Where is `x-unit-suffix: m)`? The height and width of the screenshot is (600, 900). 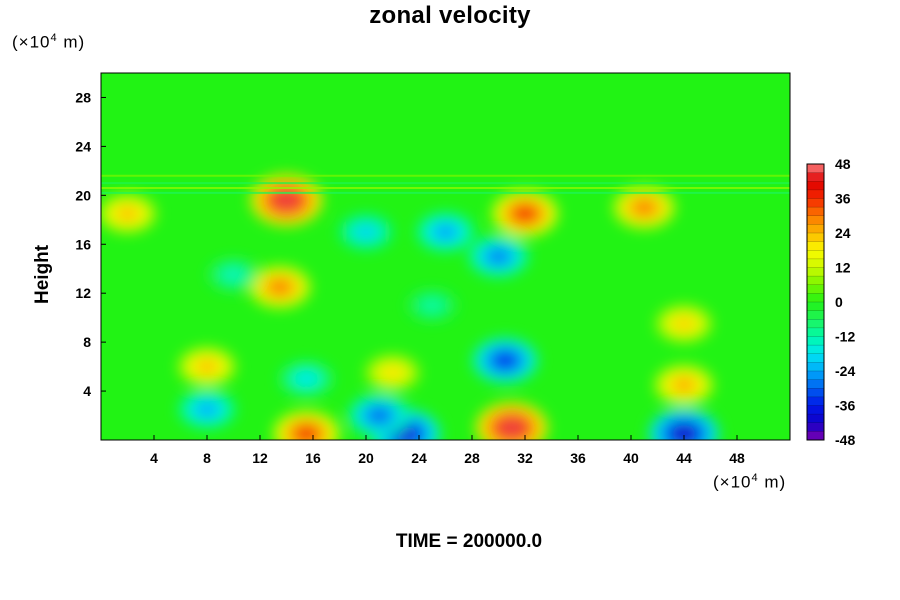 x-unit-suffix: m) is located at coordinates (772, 482).